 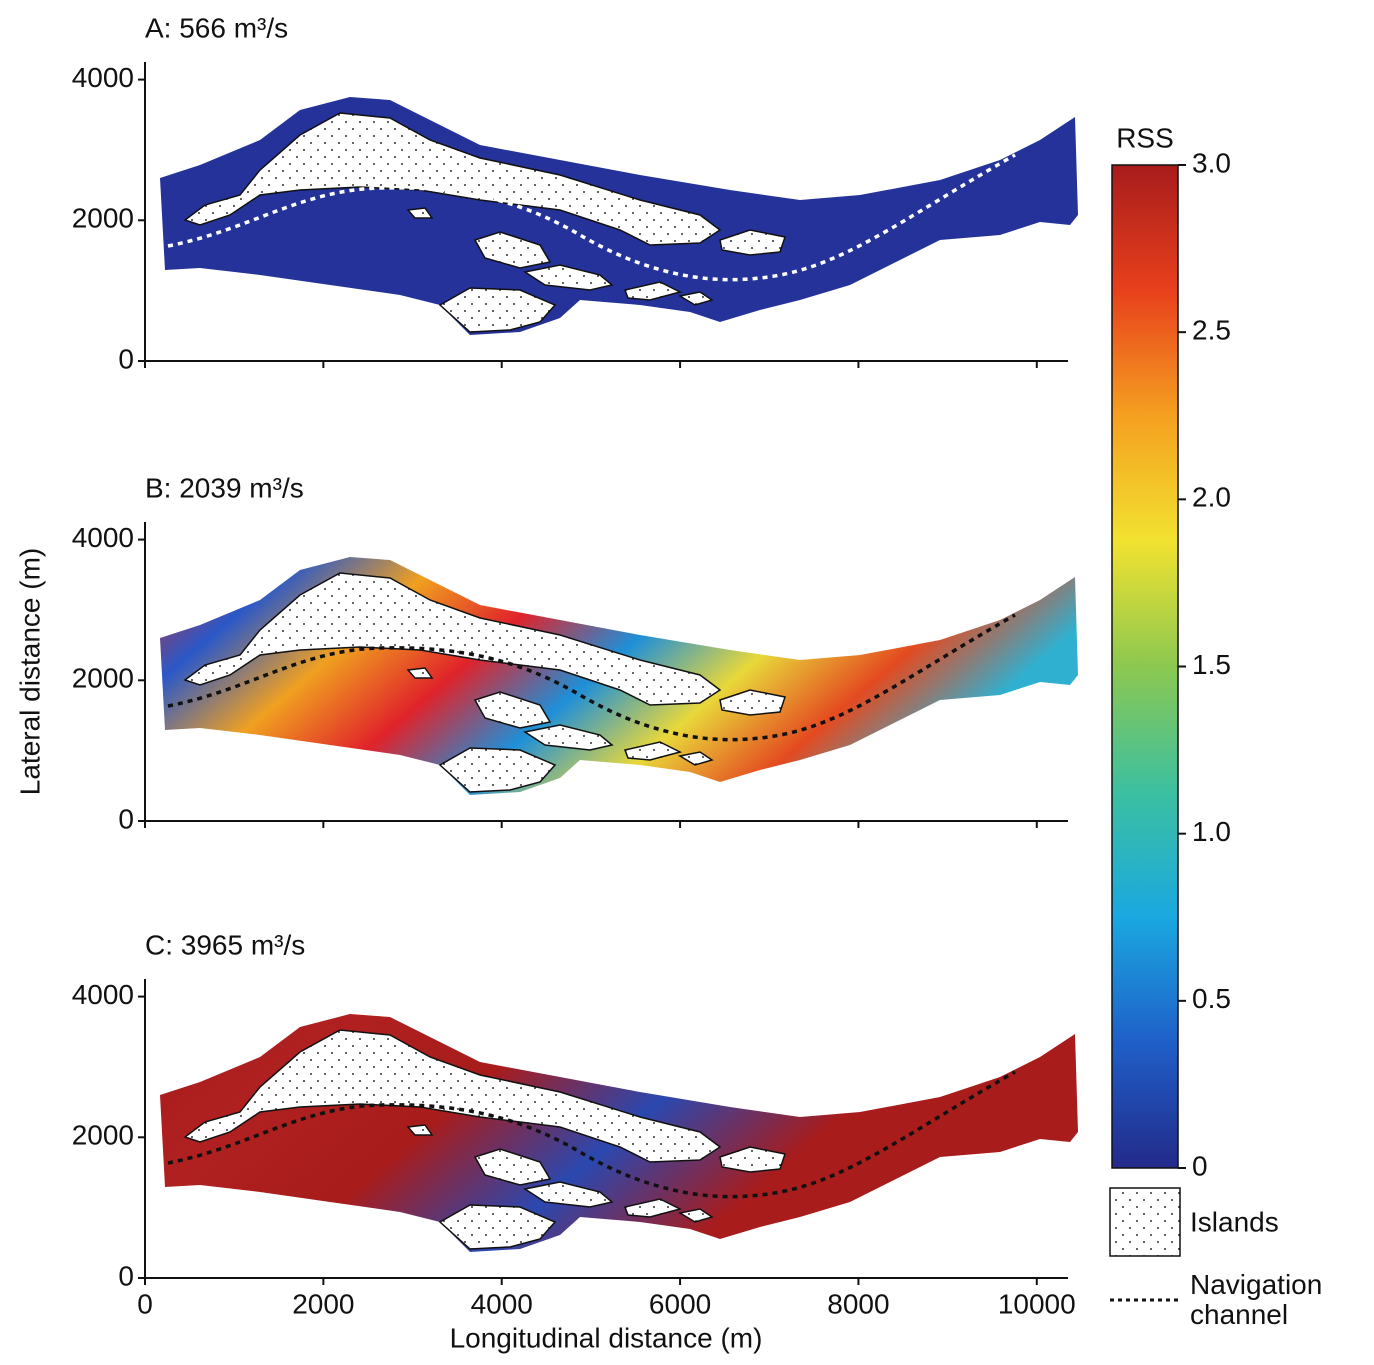 I want to click on x-tick-label: 10000, so click(x=1037, y=1303).